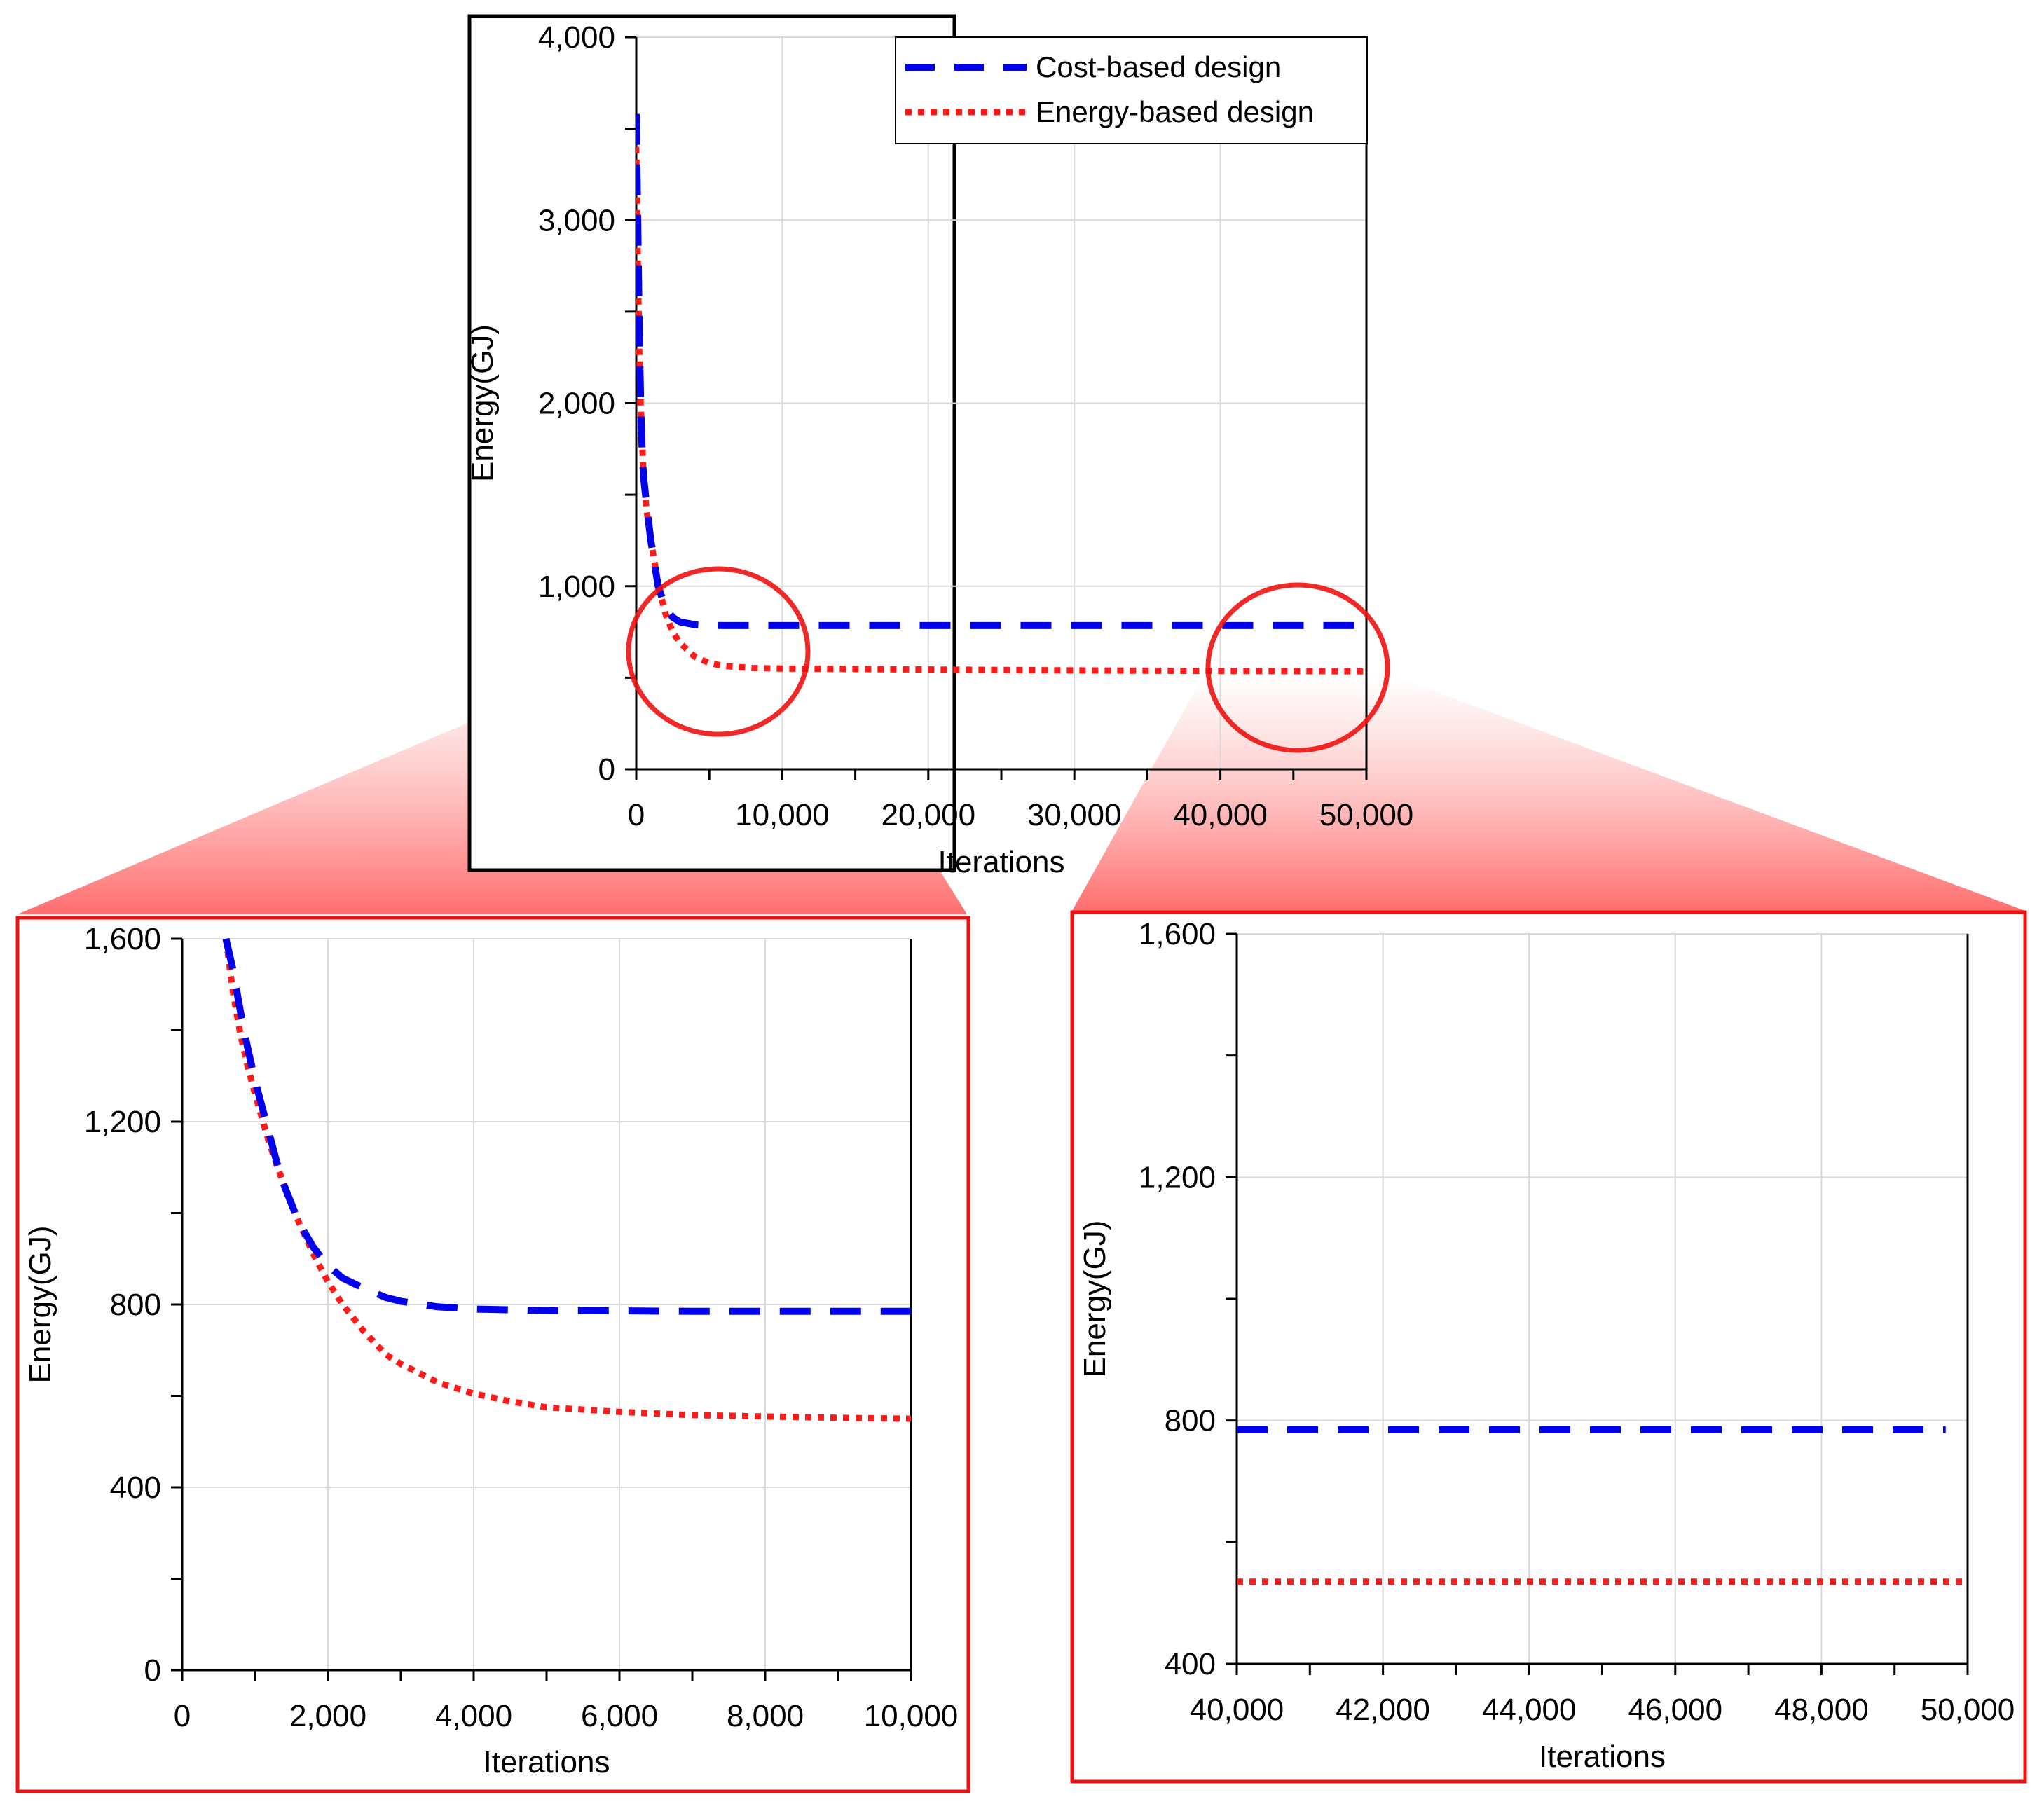 This screenshot has width=2044, height=1804. What do you see at coordinates (711, 443) in the screenshot?
I see `chart-frame` at bounding box center [711, 443].